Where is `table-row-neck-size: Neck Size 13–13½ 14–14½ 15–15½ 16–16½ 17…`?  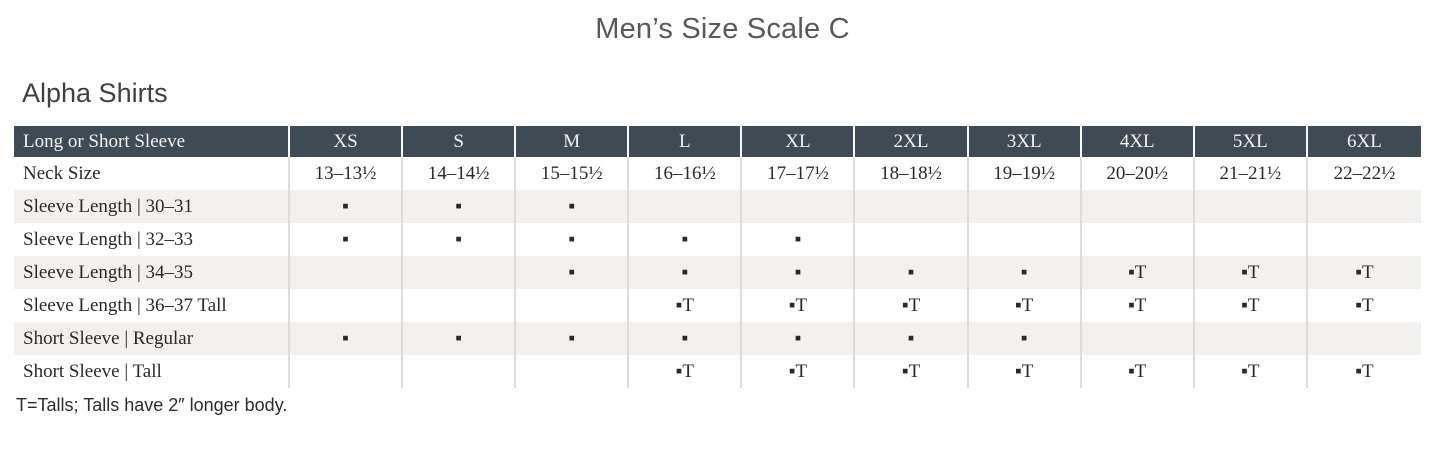
table-row-neck-size: Neck Size 13–13½ 14–14½ 15–15½ 16–16½ 17… is located at coordinates (717, 173).